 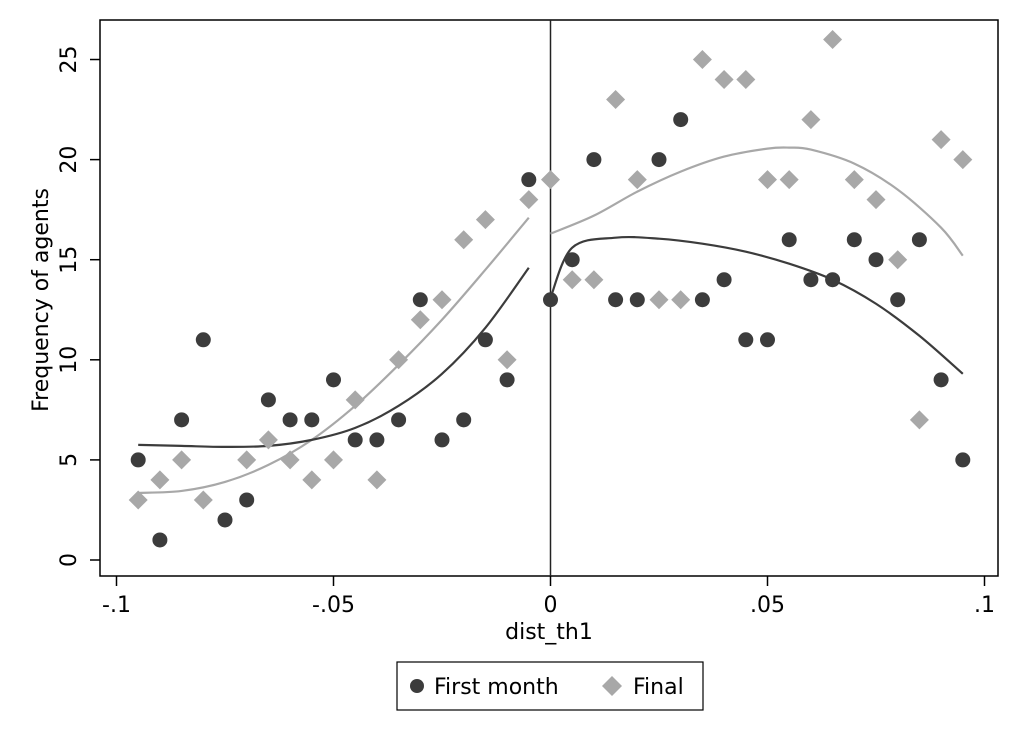 What do you see at coordinates (41, 300) in the screenshot?
I see `y-axis-label: Frequency of agents` at bounding box center [41, 300].